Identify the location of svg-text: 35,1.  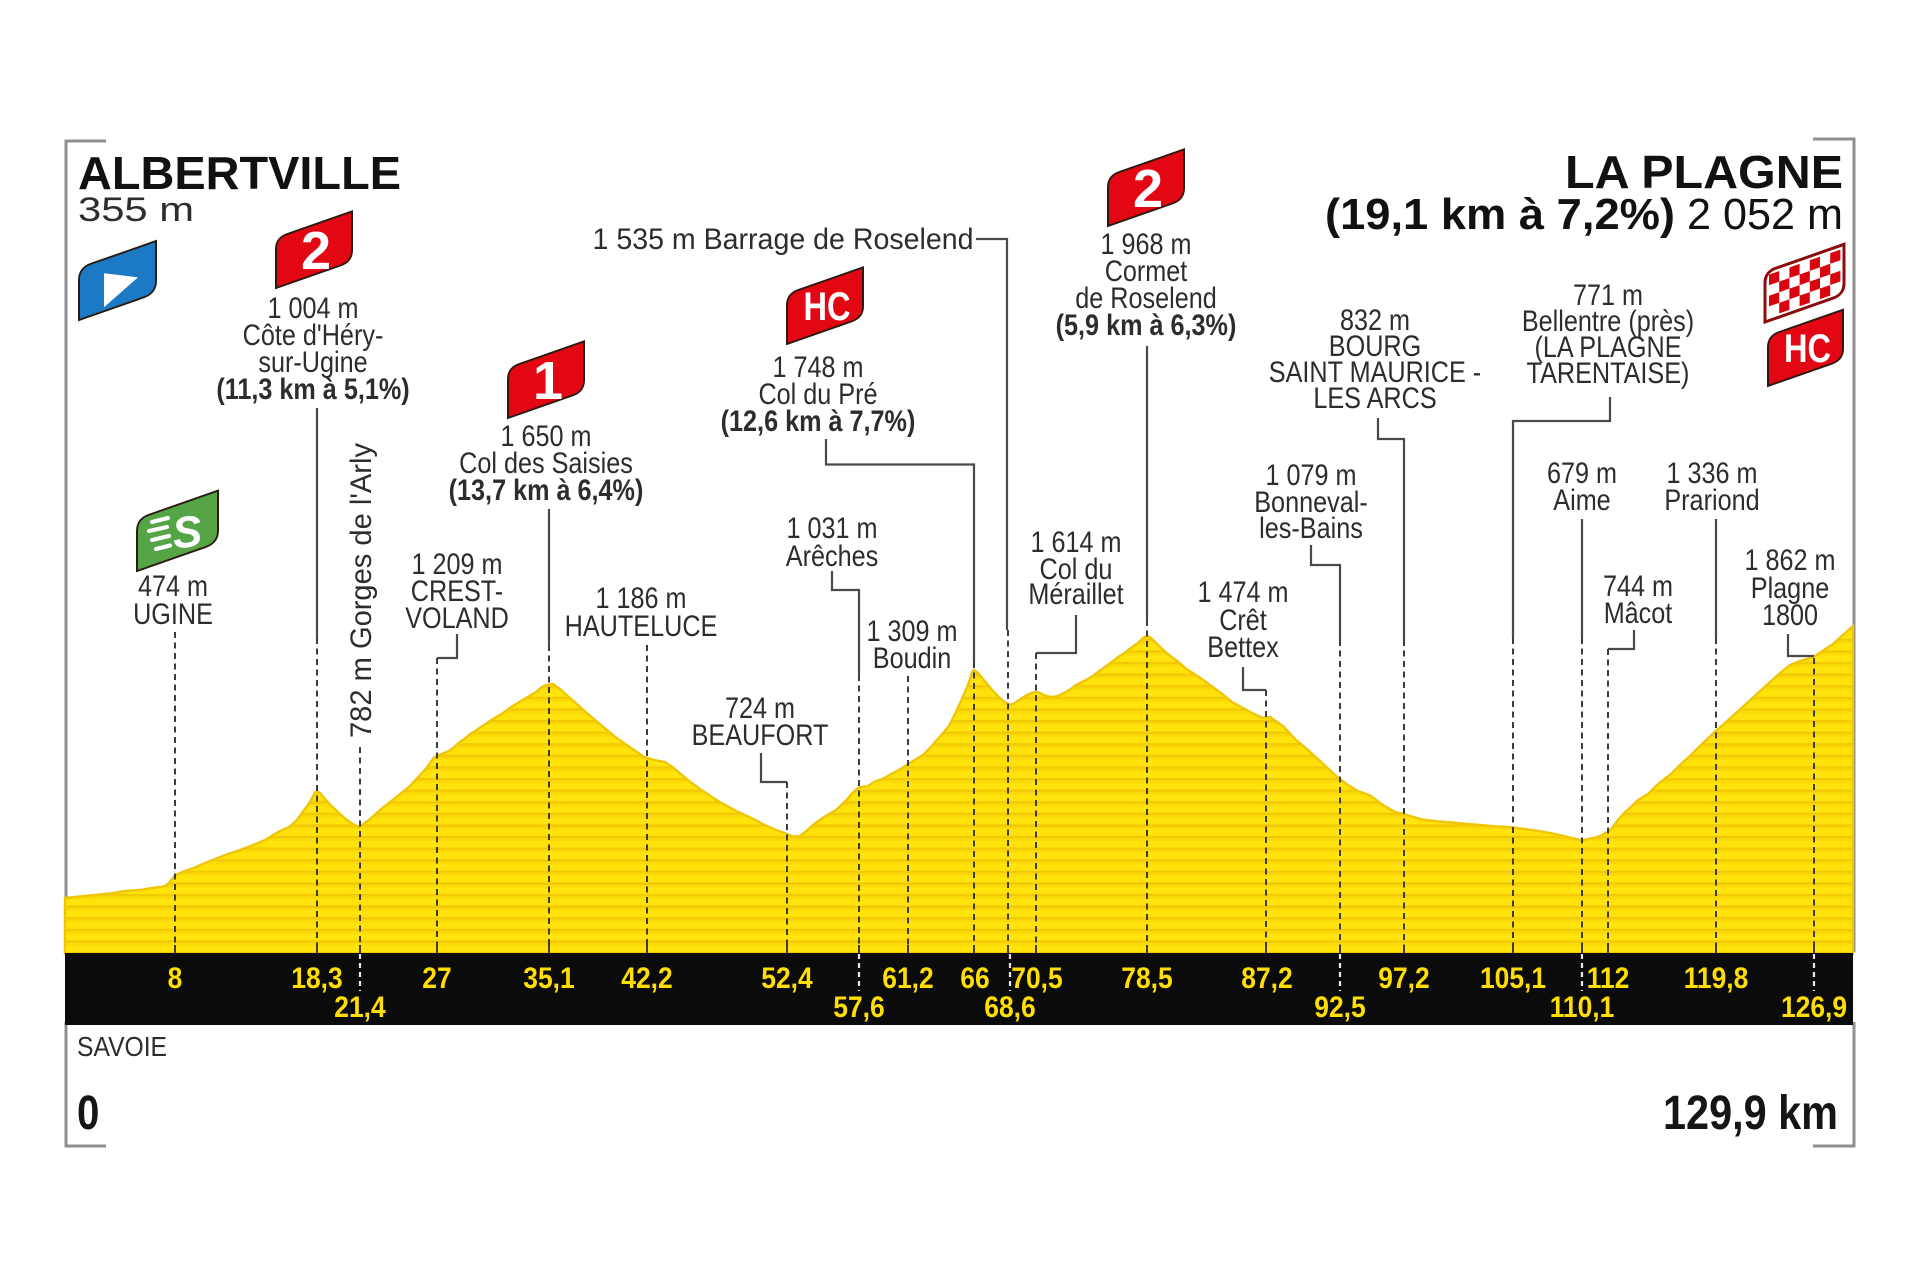
(548, 978).